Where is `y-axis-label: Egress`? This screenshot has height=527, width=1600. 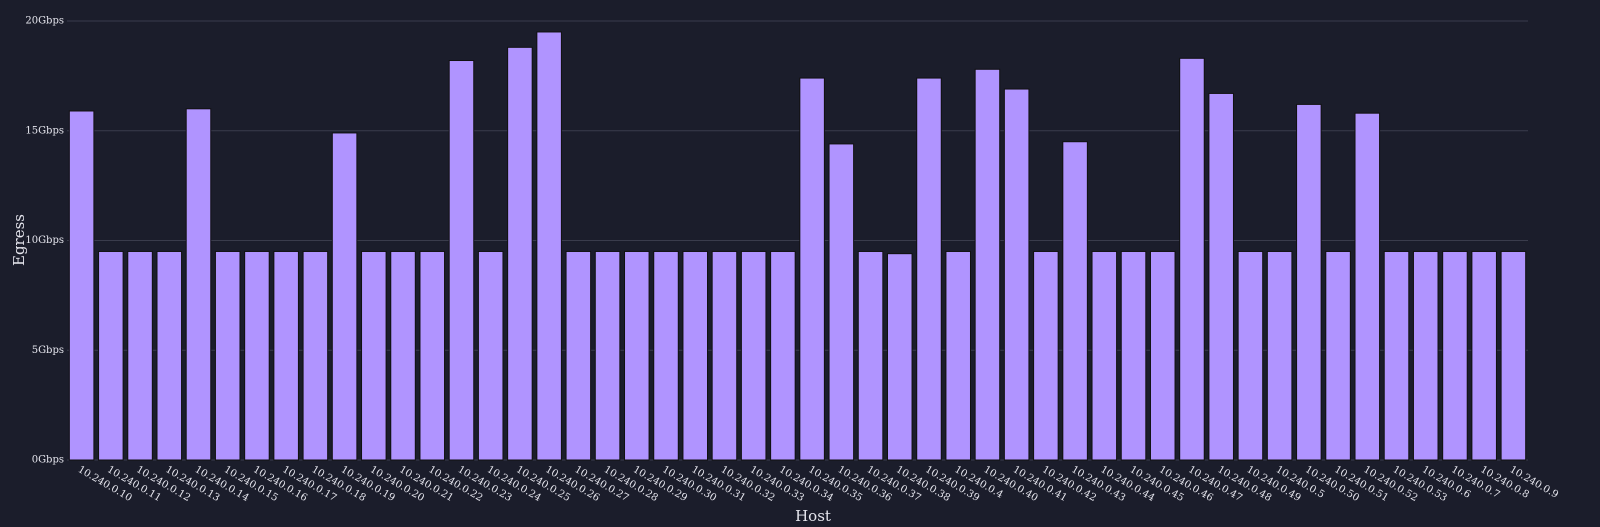
y-axis-label: Egress is located at coordinates (19, 240).